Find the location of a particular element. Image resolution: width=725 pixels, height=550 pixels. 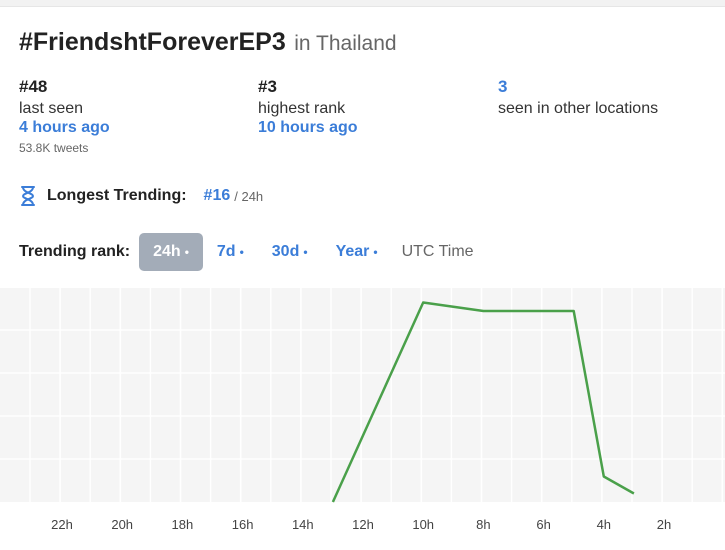

longest-trending-rank-link: #16 is located at coordinates (217, 195).